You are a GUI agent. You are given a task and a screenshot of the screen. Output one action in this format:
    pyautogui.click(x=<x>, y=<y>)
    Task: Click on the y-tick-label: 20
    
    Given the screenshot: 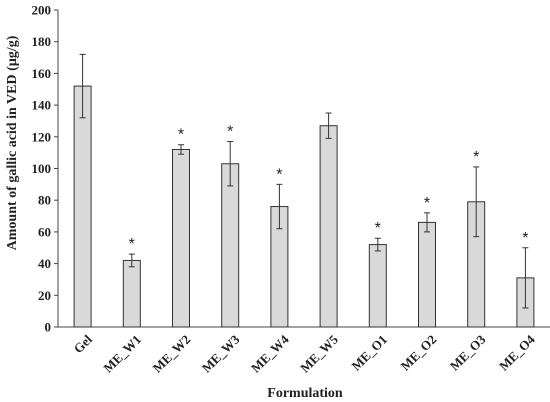 What is the action you would take?
    pyautogui.click(x=44, y=295)
    